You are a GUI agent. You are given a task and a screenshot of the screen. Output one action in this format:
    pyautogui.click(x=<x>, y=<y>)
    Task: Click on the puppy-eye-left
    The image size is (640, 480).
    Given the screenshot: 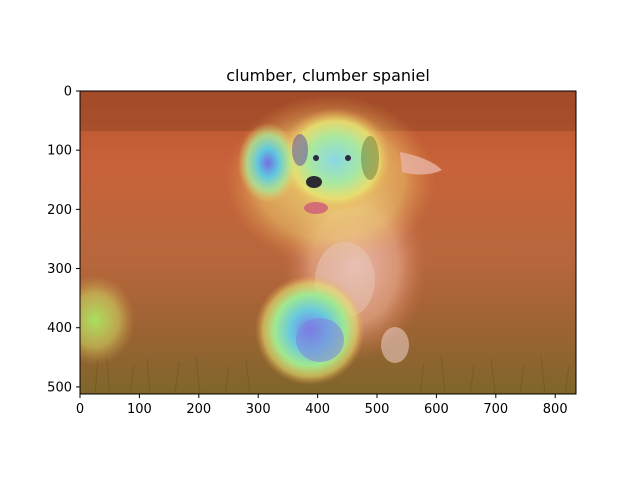 What is the action you would take?
    pyautogui.click(x=316, y=158)
    